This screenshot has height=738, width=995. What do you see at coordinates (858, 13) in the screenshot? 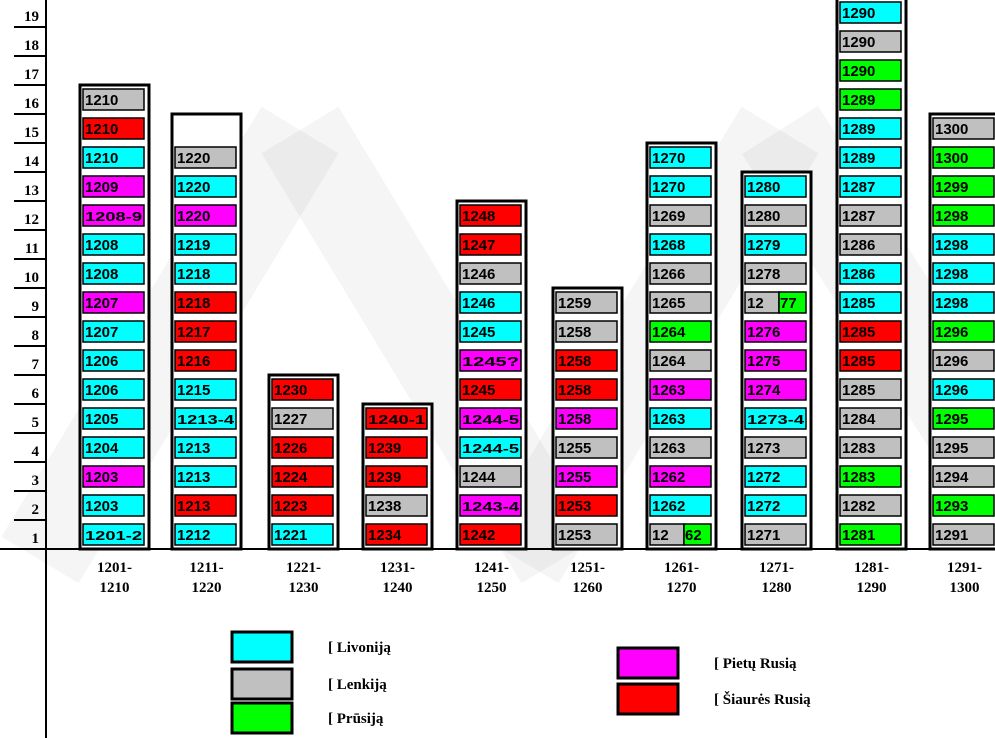
I see `cell-label-8-18: 1290` at bounding box center [858, 13].